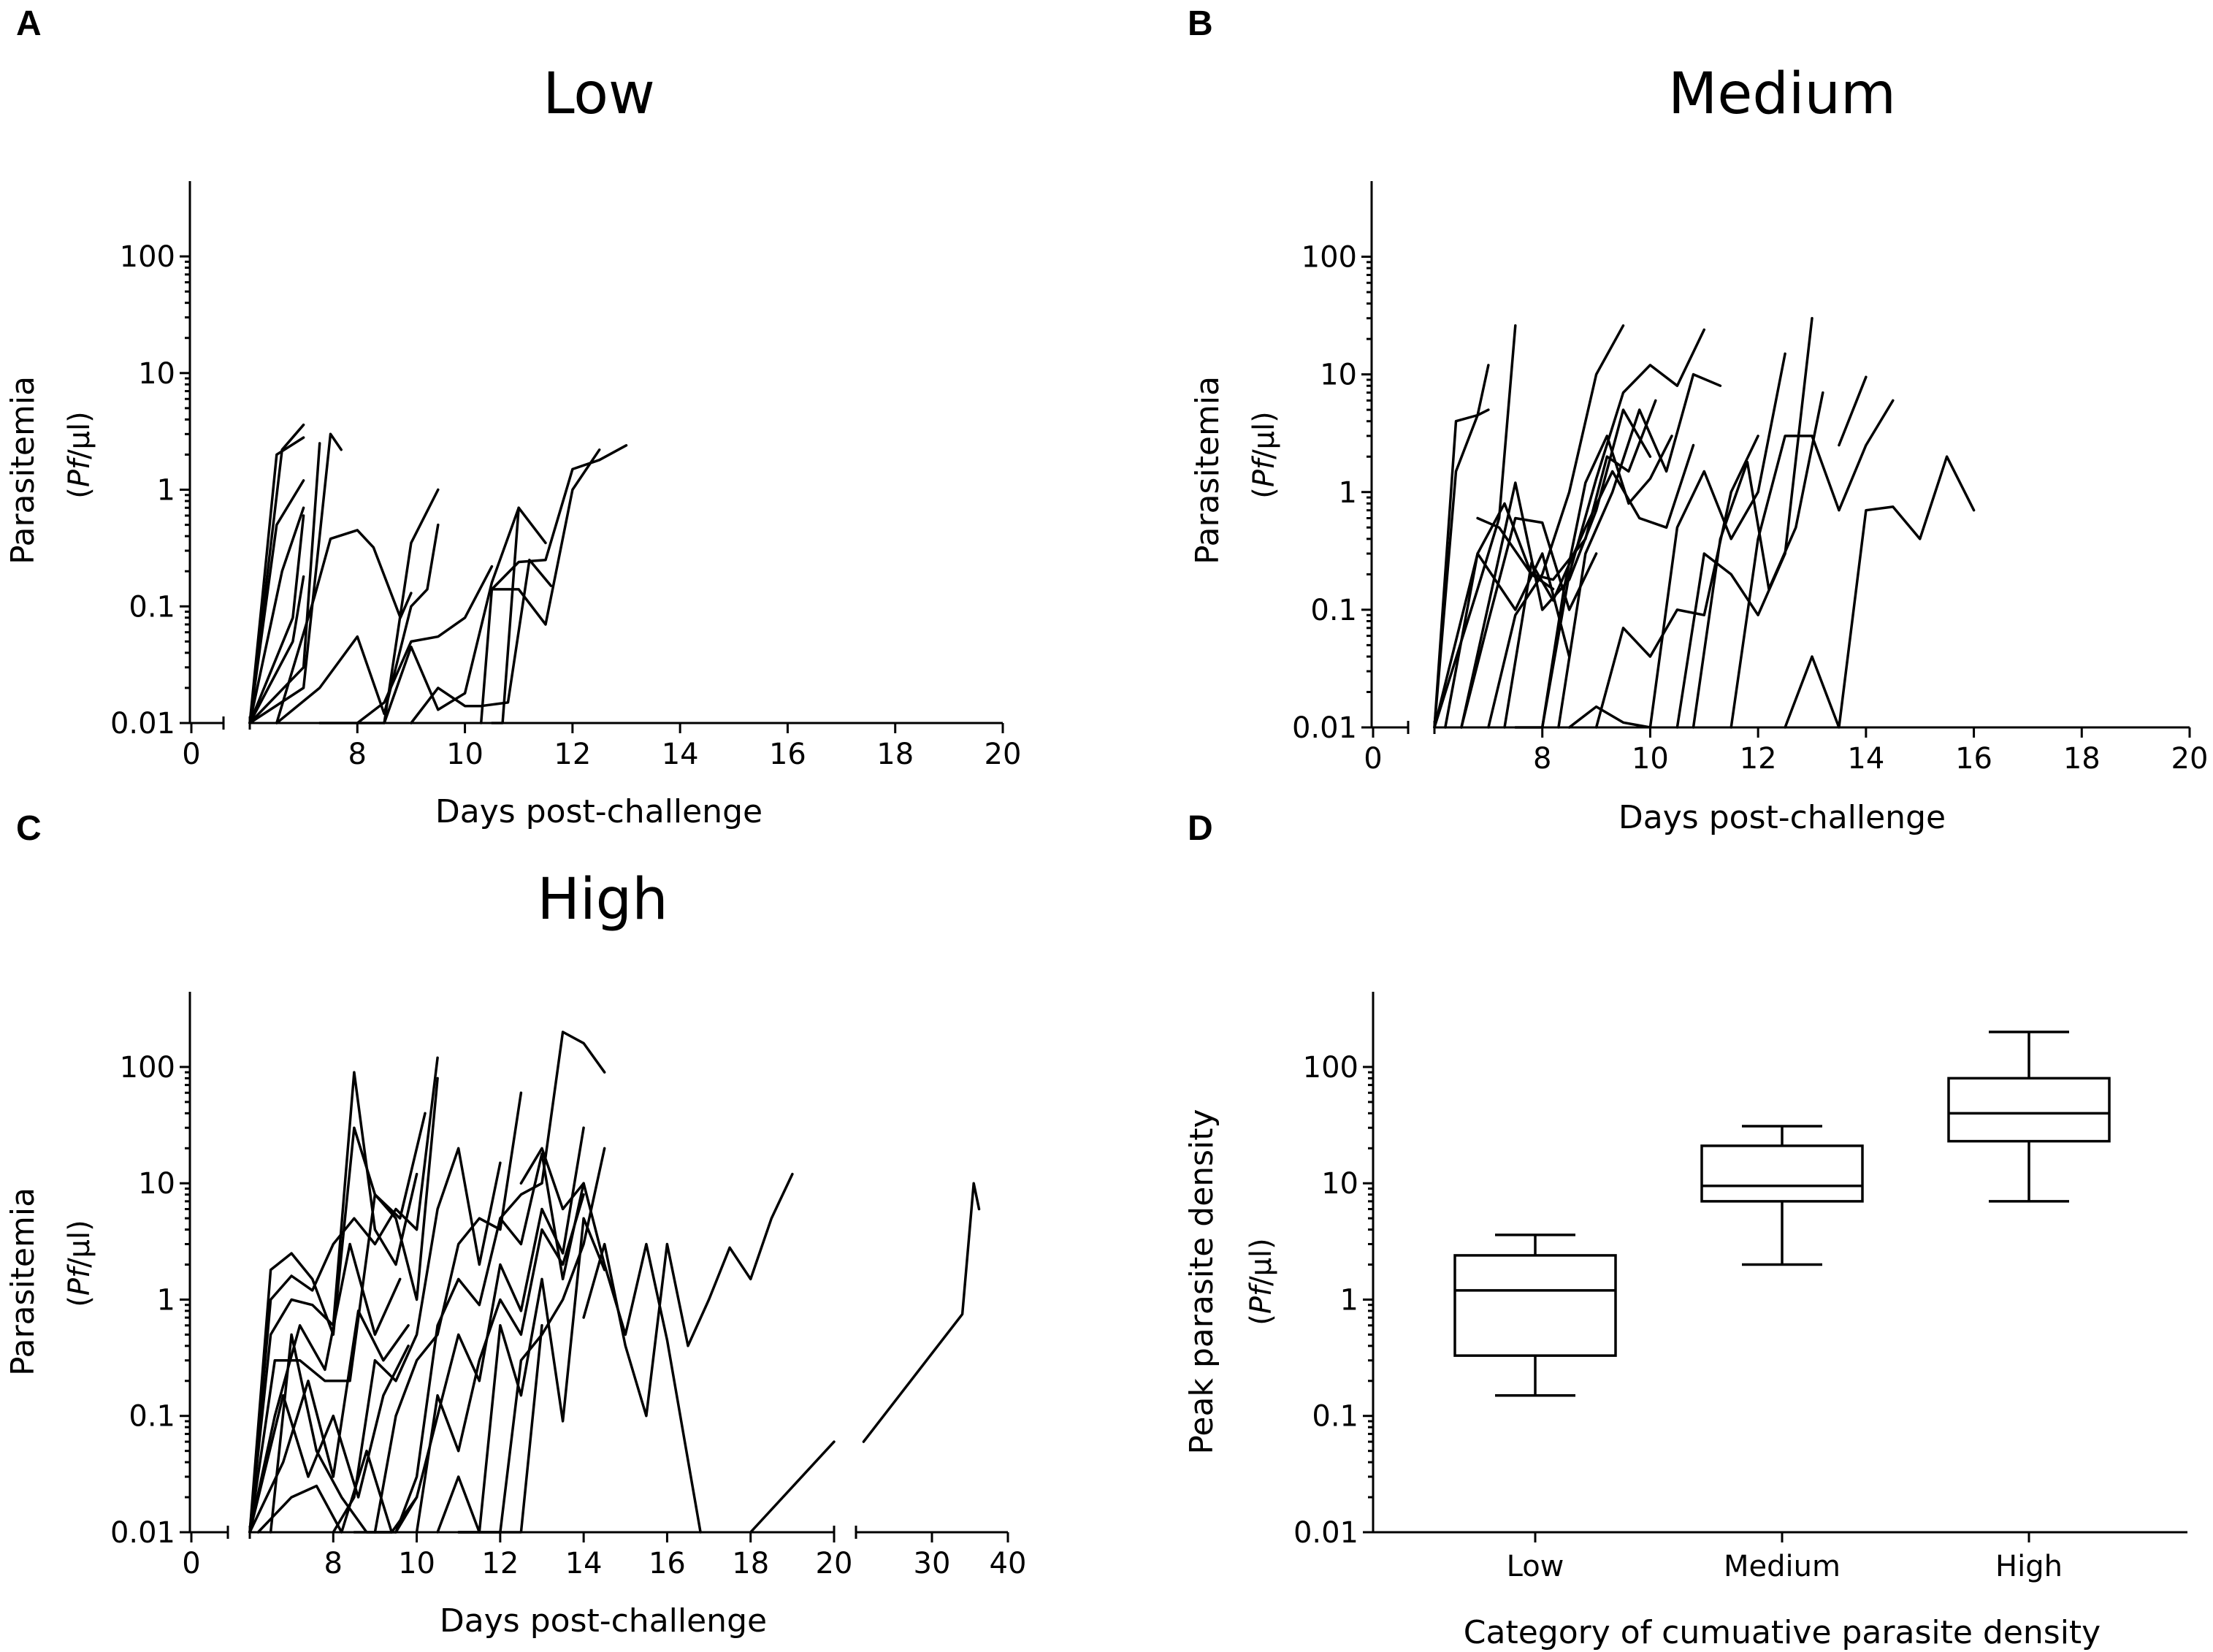 Image resolution: width=2213 pixels, height=1652 pixels. I want to click on panel-a-x-tick-label: 18, so click(895, 754).